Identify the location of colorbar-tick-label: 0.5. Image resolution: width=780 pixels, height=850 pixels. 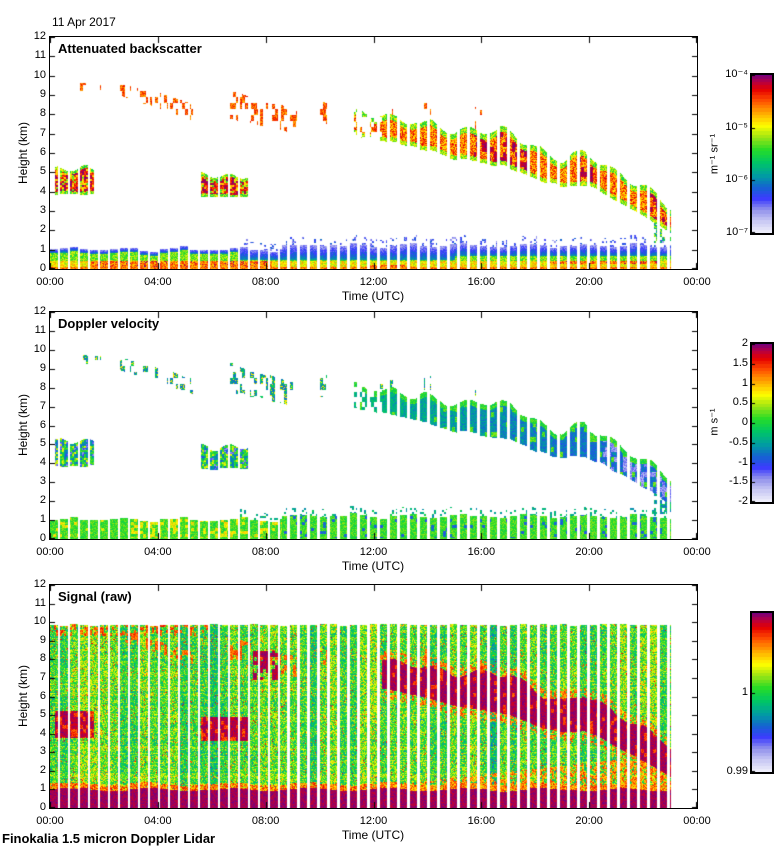
(740, 402).